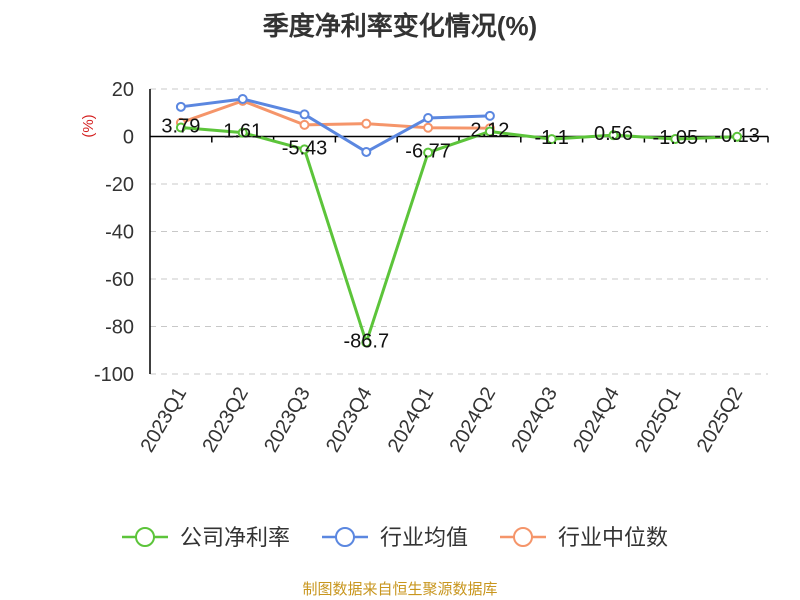  What do you see at coordinates (287, 420) in the screenshot?
I see `x-tick-label: 2023Q3` at bounding box center [287, 420].